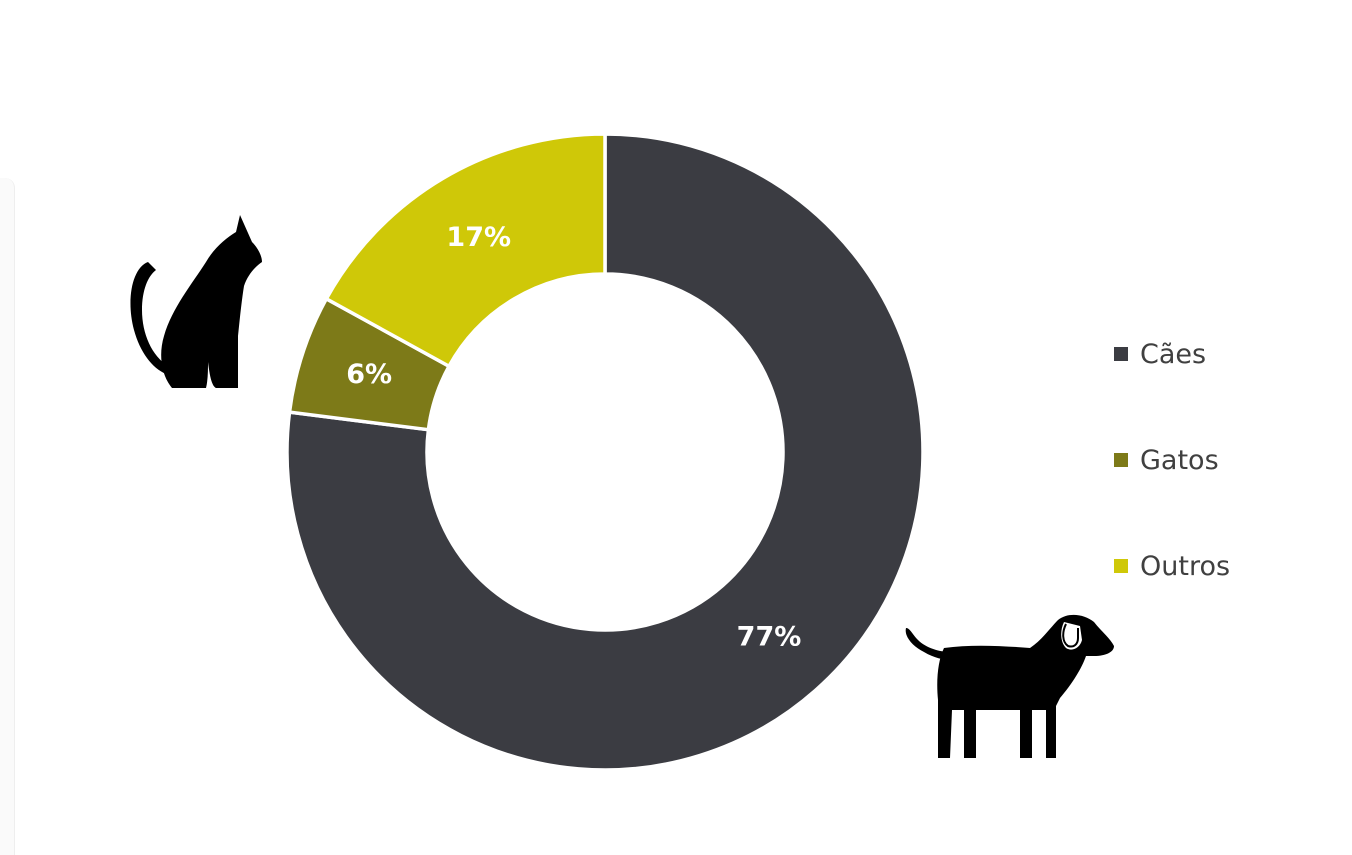 The width and height of the screenshot is (1352, 855). Describe the element at coordinates (478, 237) in the screenshot. I see `slice-label-outros: 17%` at that location.